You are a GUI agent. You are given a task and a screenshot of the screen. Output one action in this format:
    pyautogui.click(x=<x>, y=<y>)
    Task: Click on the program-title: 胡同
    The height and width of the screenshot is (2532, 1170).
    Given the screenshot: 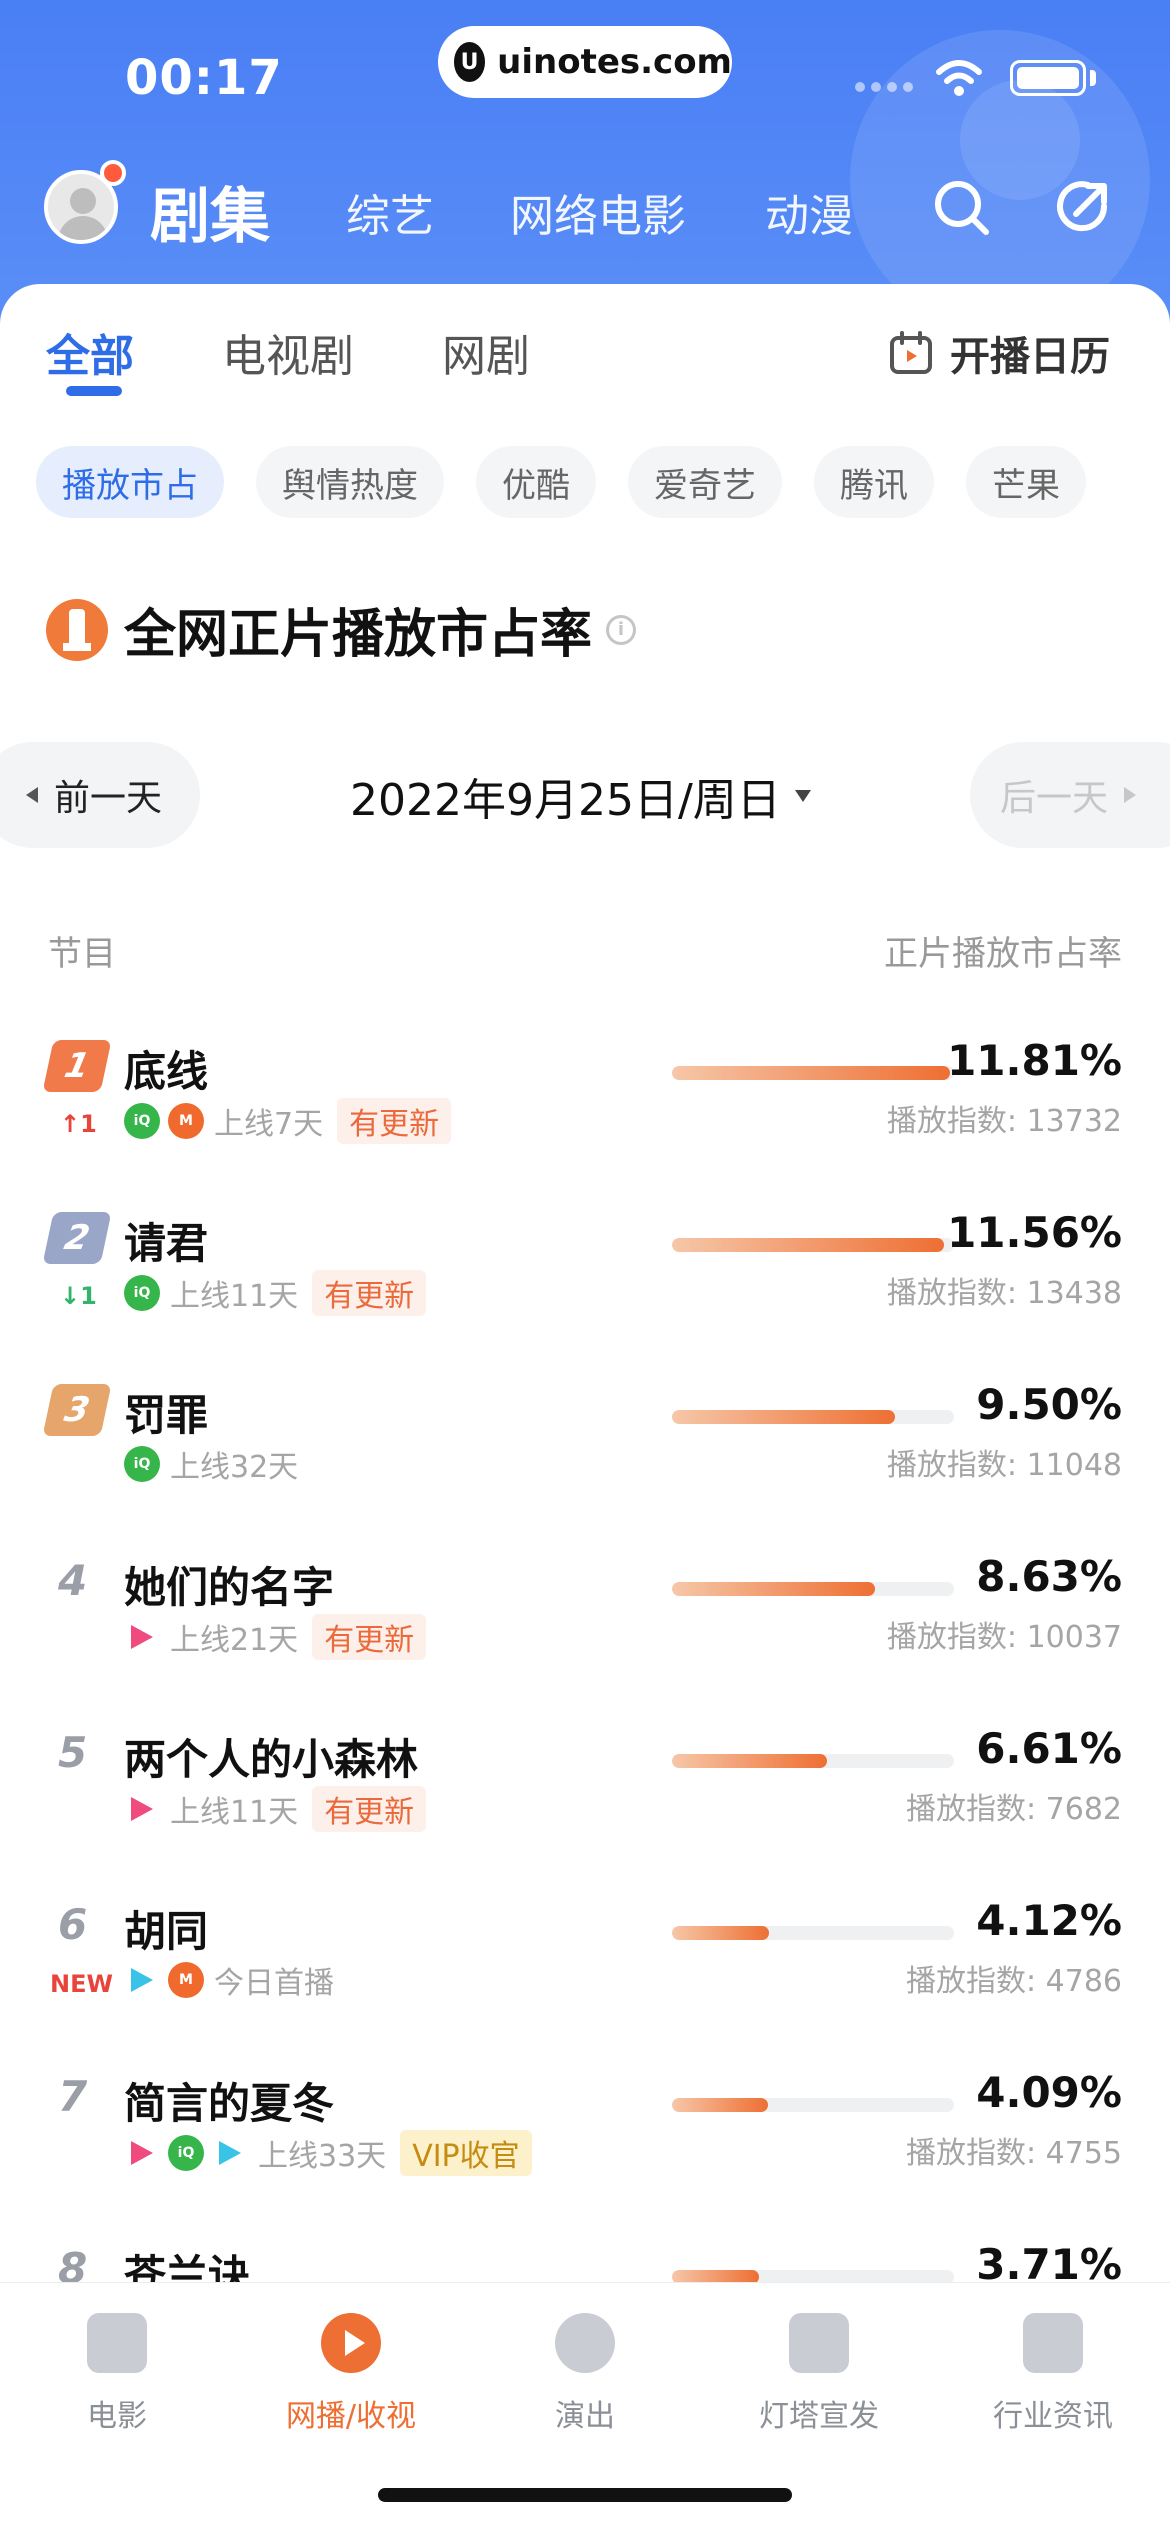 What is the action you would take?
    pyautogui.click(x=166, y=1931)
    